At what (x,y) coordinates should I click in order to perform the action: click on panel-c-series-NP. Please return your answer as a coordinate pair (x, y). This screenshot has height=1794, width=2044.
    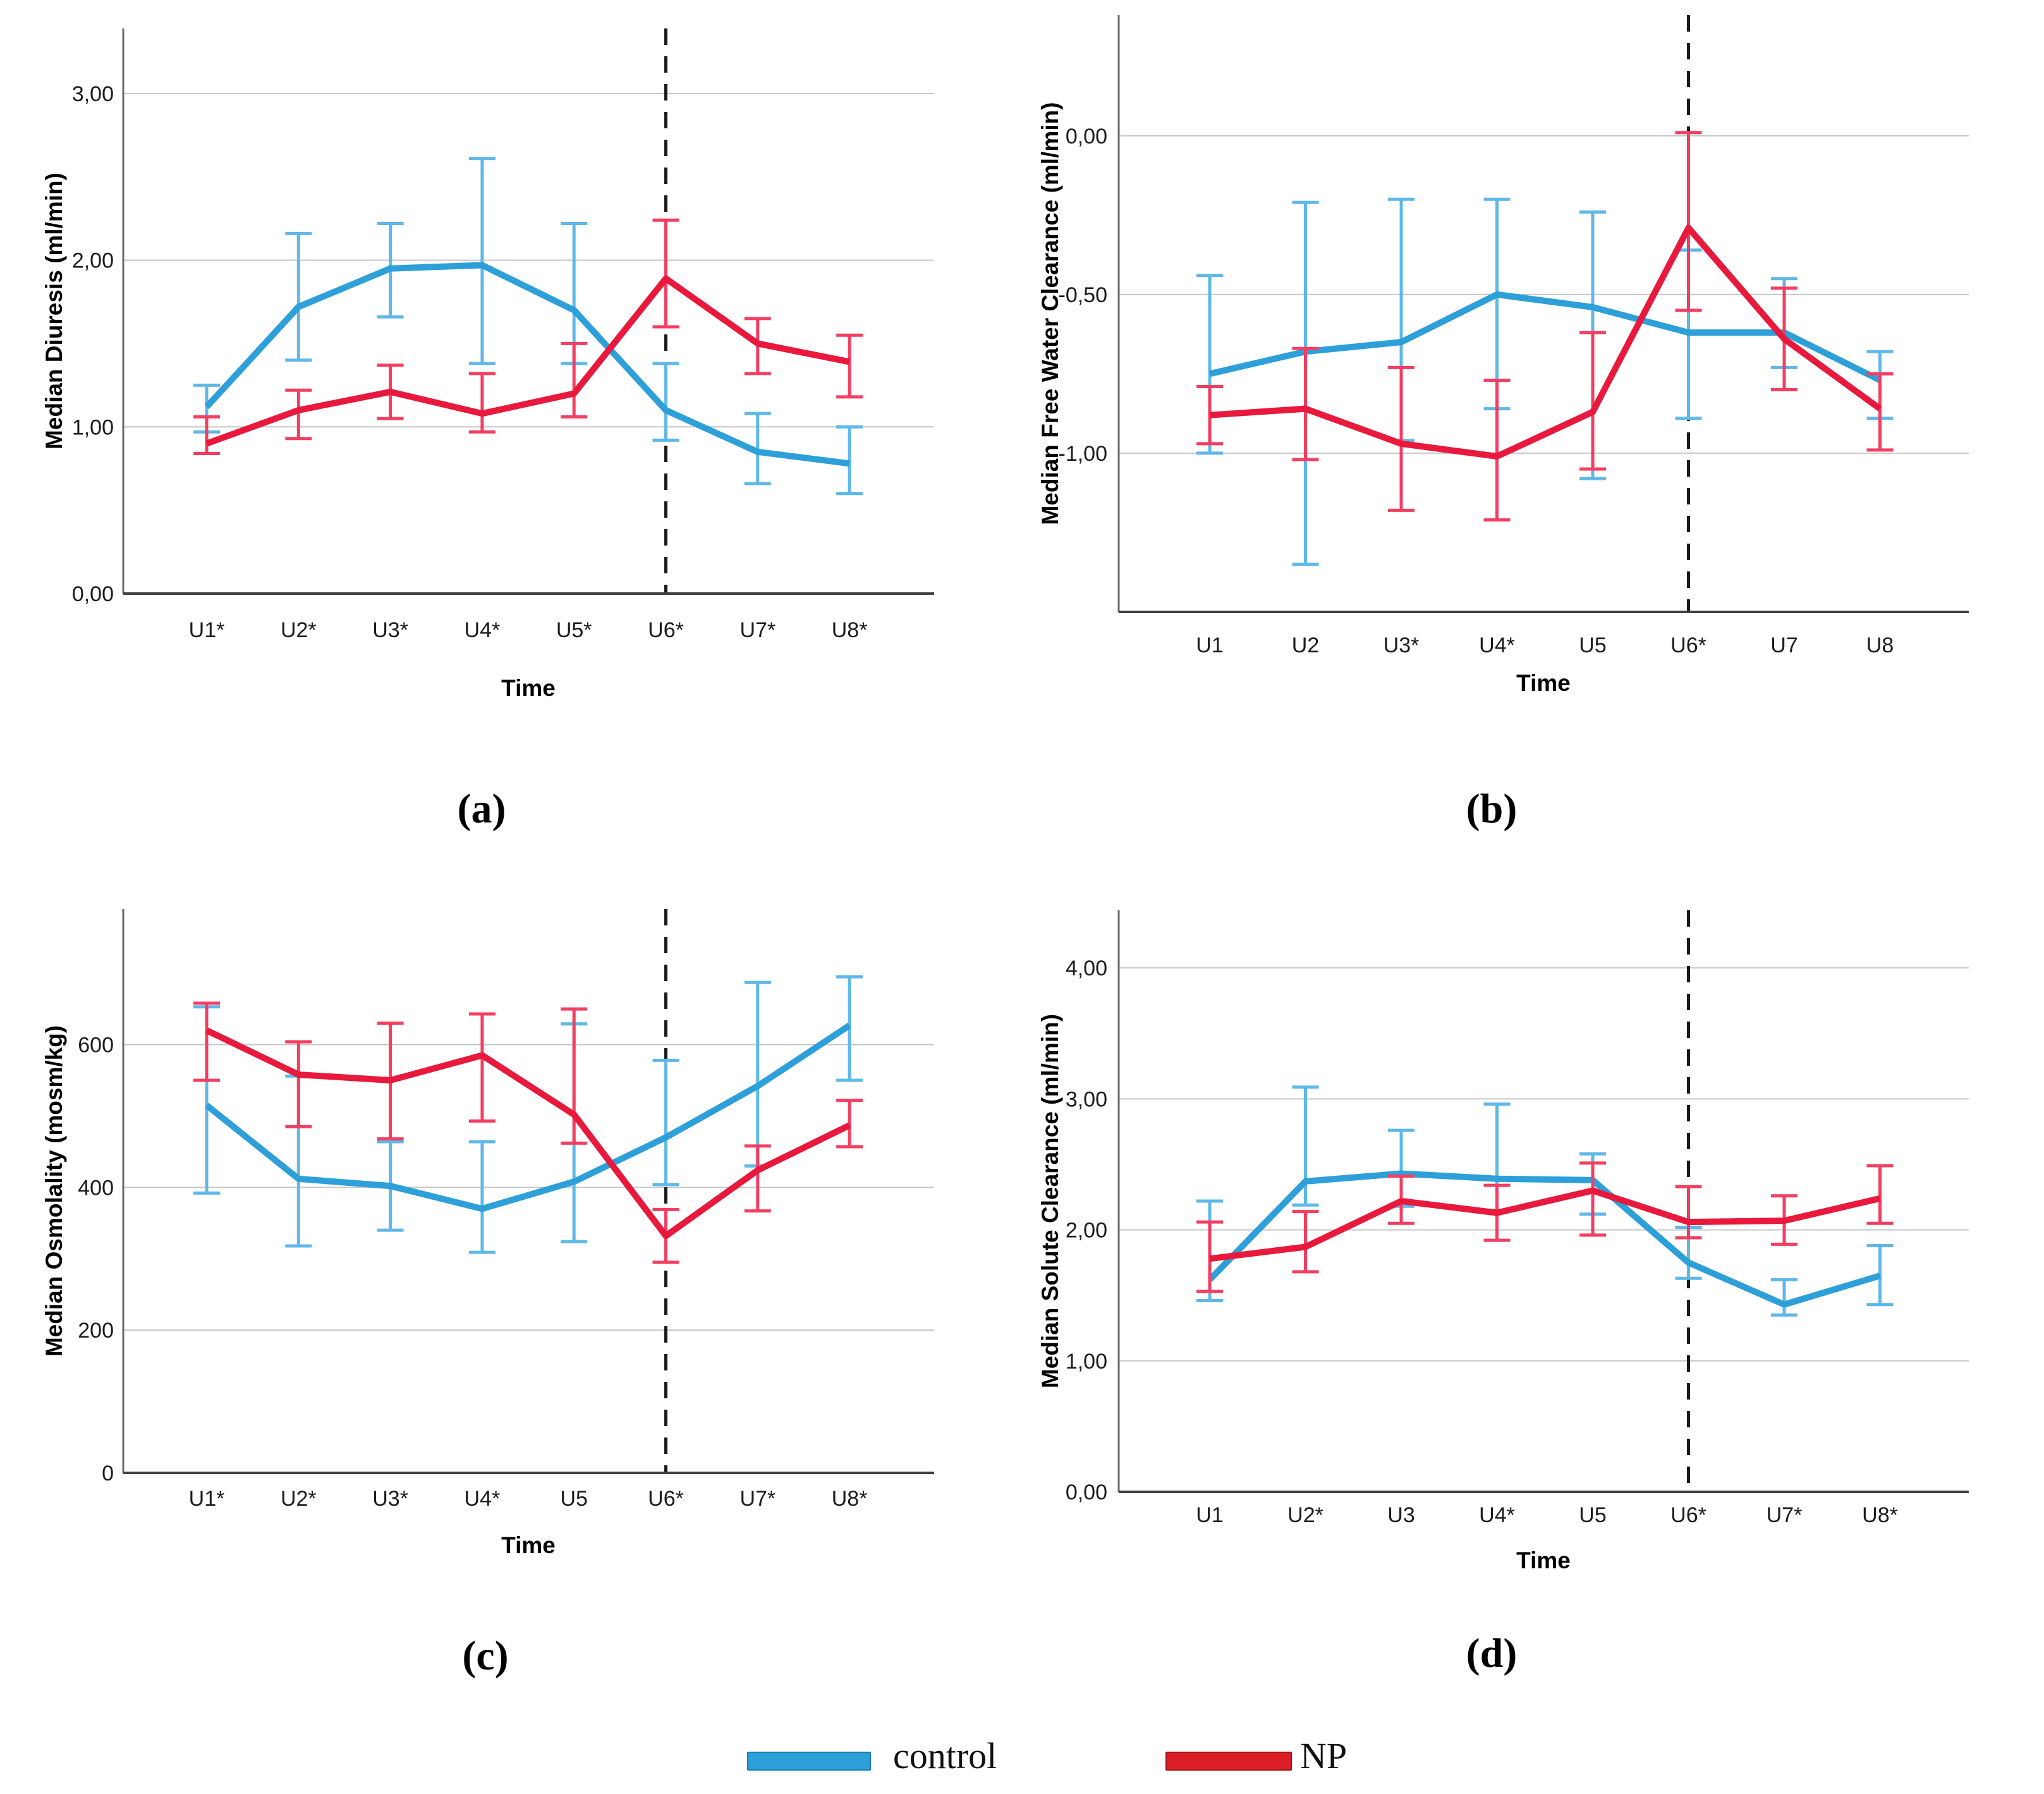
    Looking at the image, I should click on (528, 1132).